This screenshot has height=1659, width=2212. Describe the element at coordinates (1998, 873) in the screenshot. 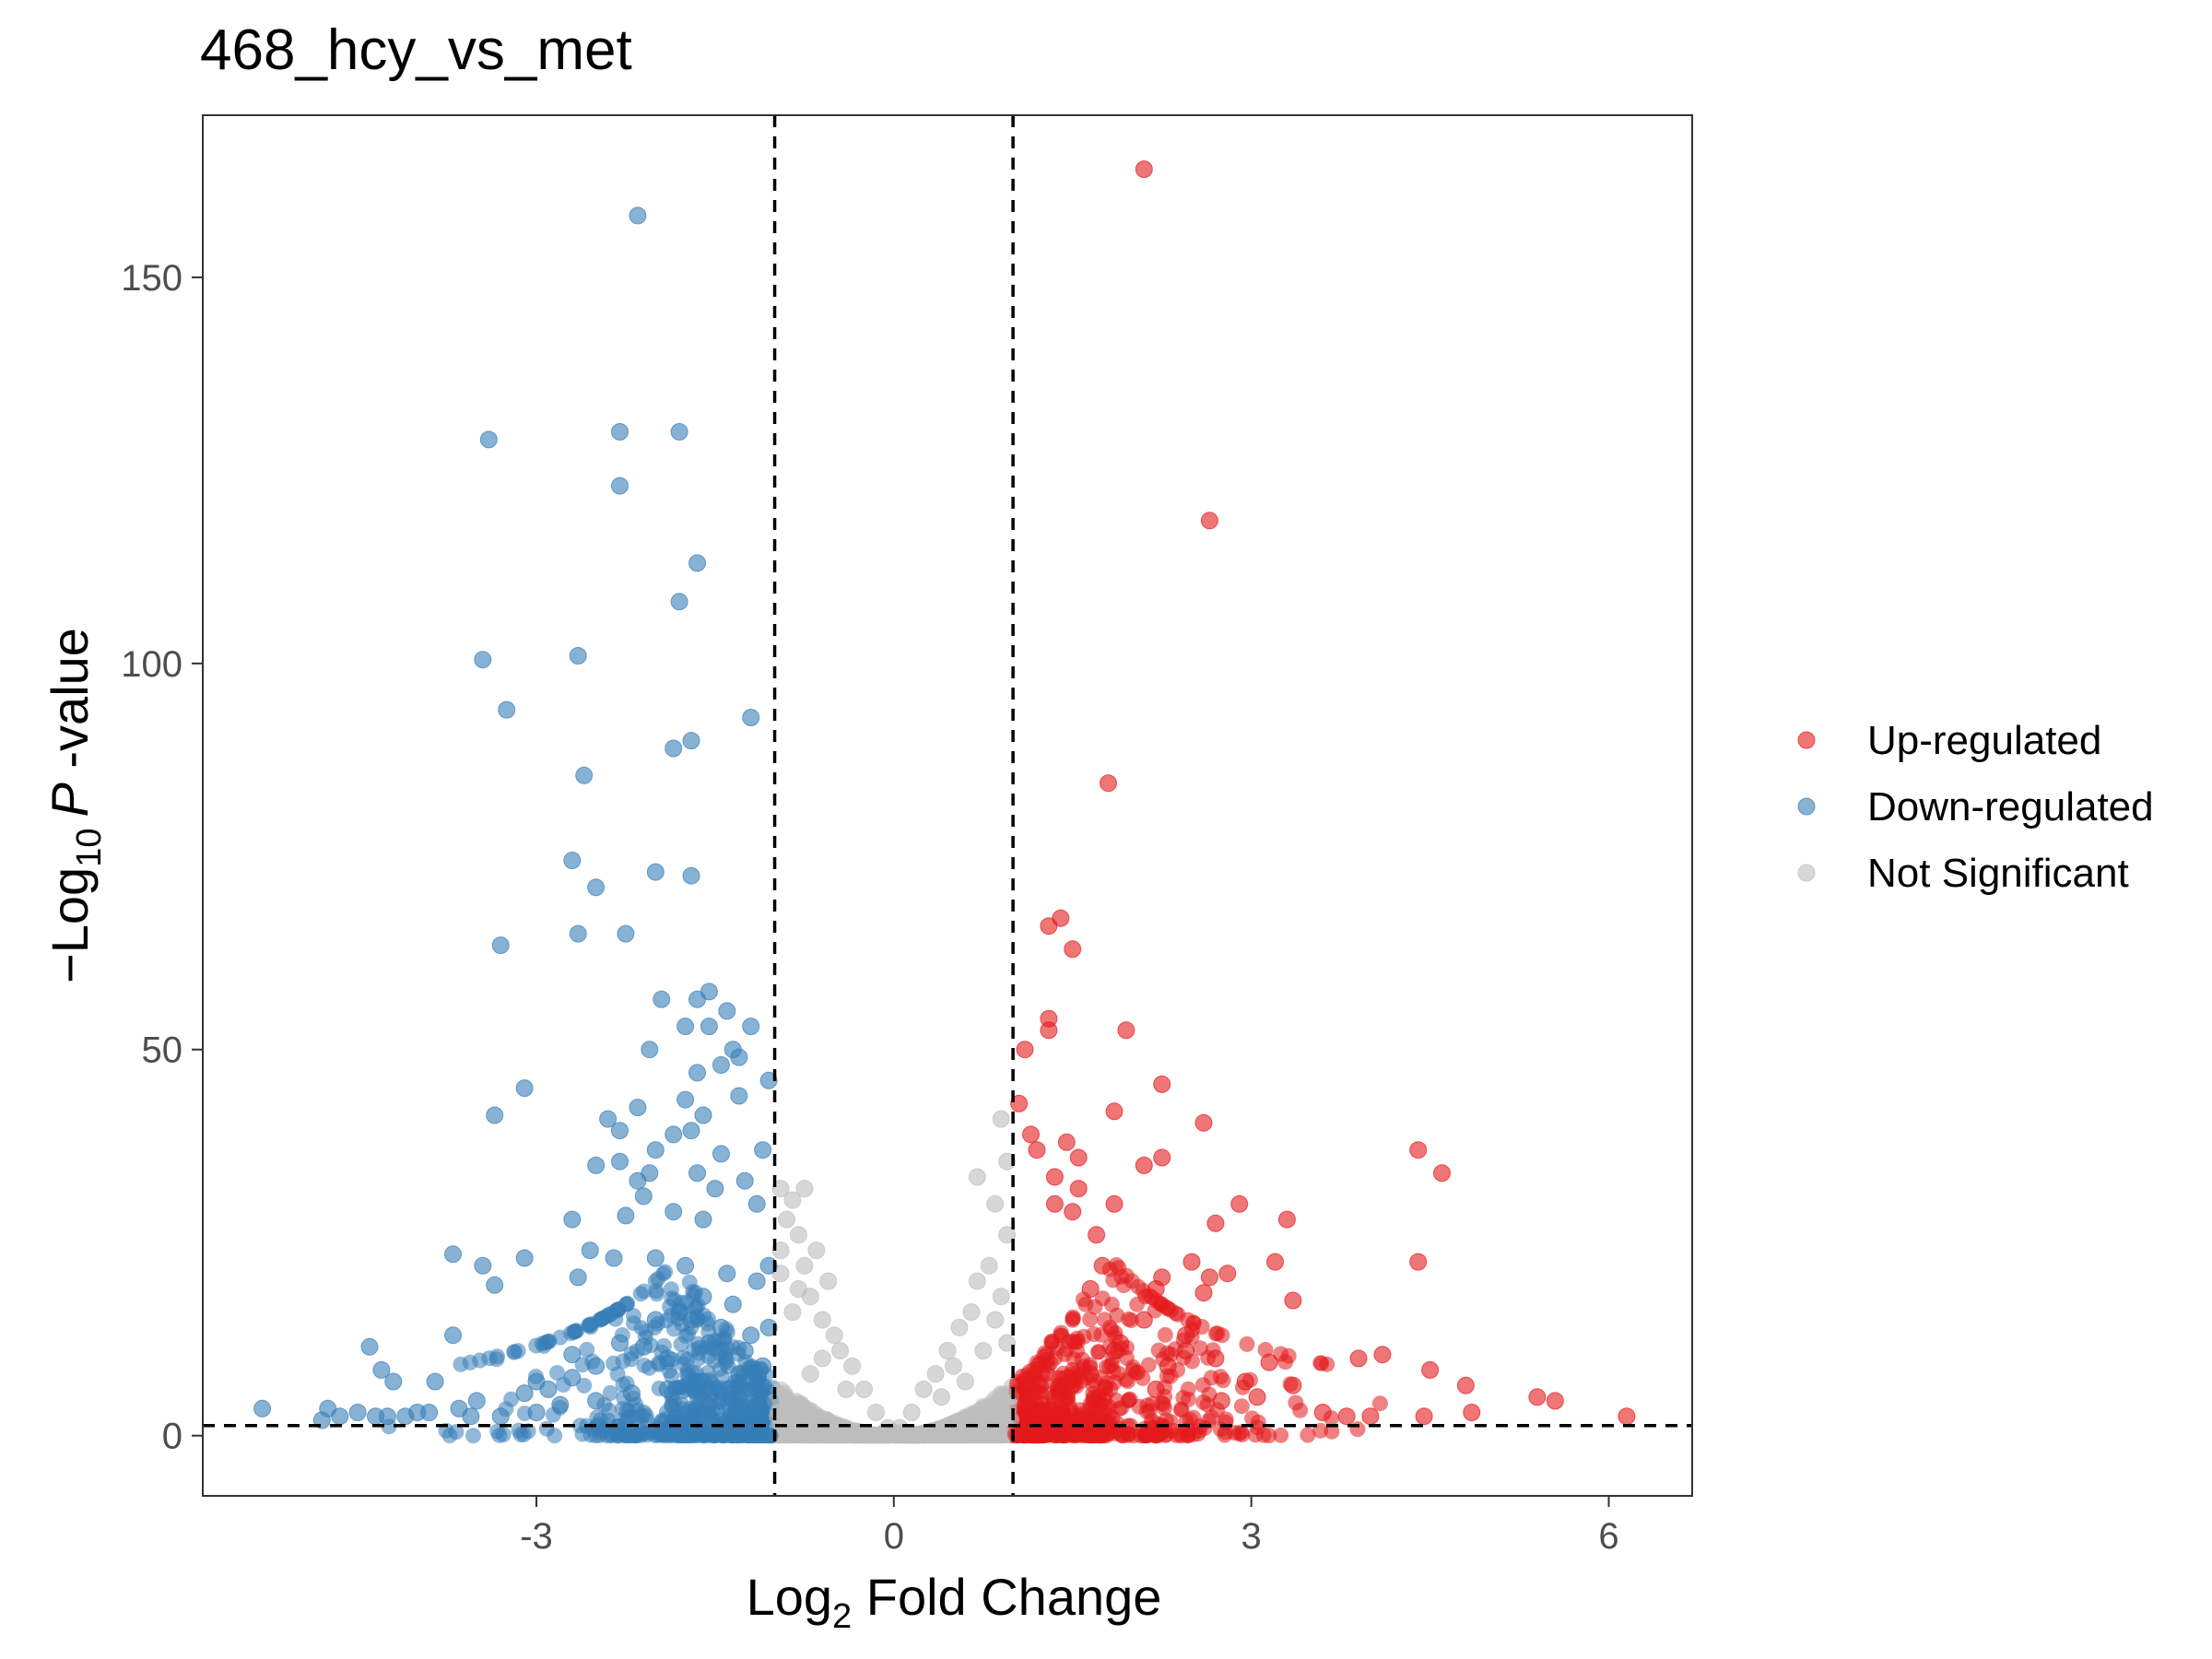

I see `legend-label-ns: Not Significant` at that location.